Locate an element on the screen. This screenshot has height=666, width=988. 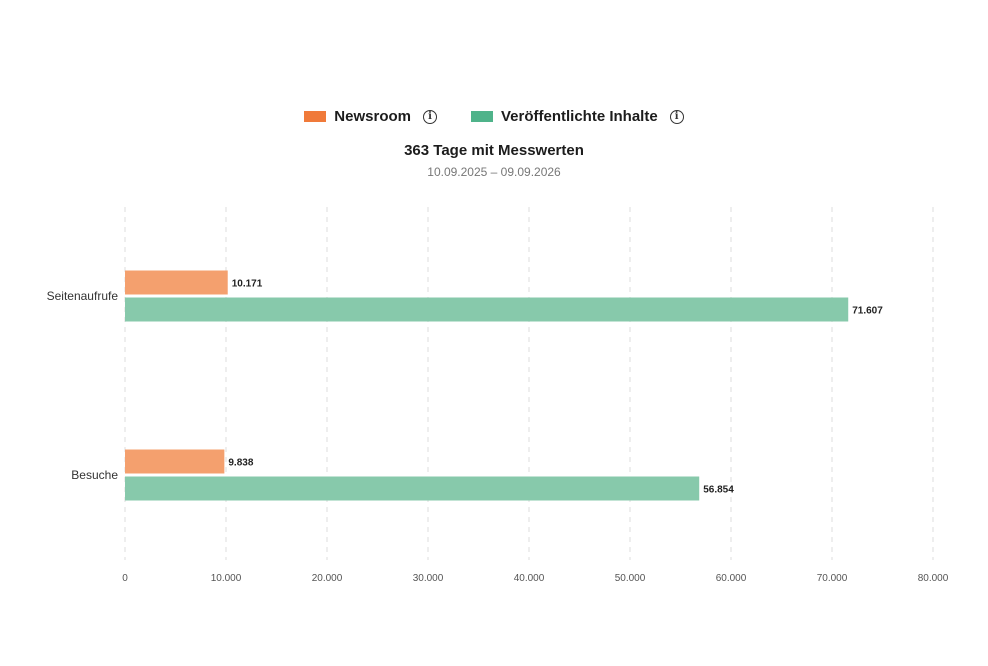
legend-label-published-content: Veröffentlichte Inhalte is located at coordinates (579, 116).